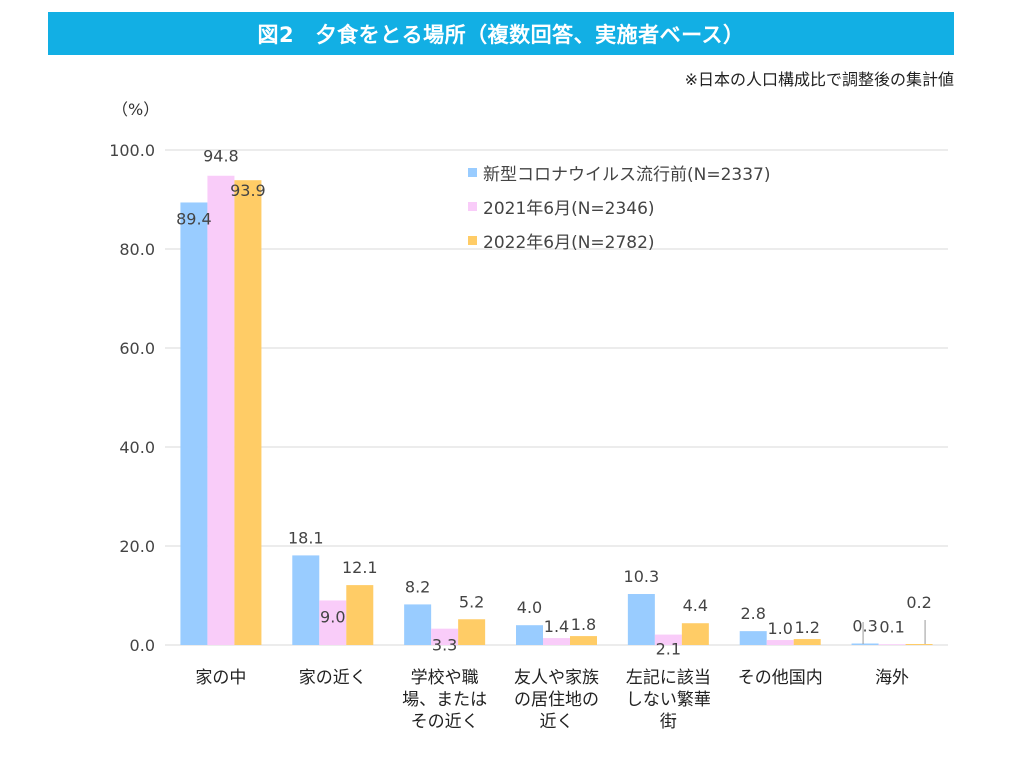 Image resolution: width=1016 pixels, height=759 pixels. What do you see at coordinates (583, 624) in the screenshot?
I see `data-label: 1.8` at bounding box center [583, 624].